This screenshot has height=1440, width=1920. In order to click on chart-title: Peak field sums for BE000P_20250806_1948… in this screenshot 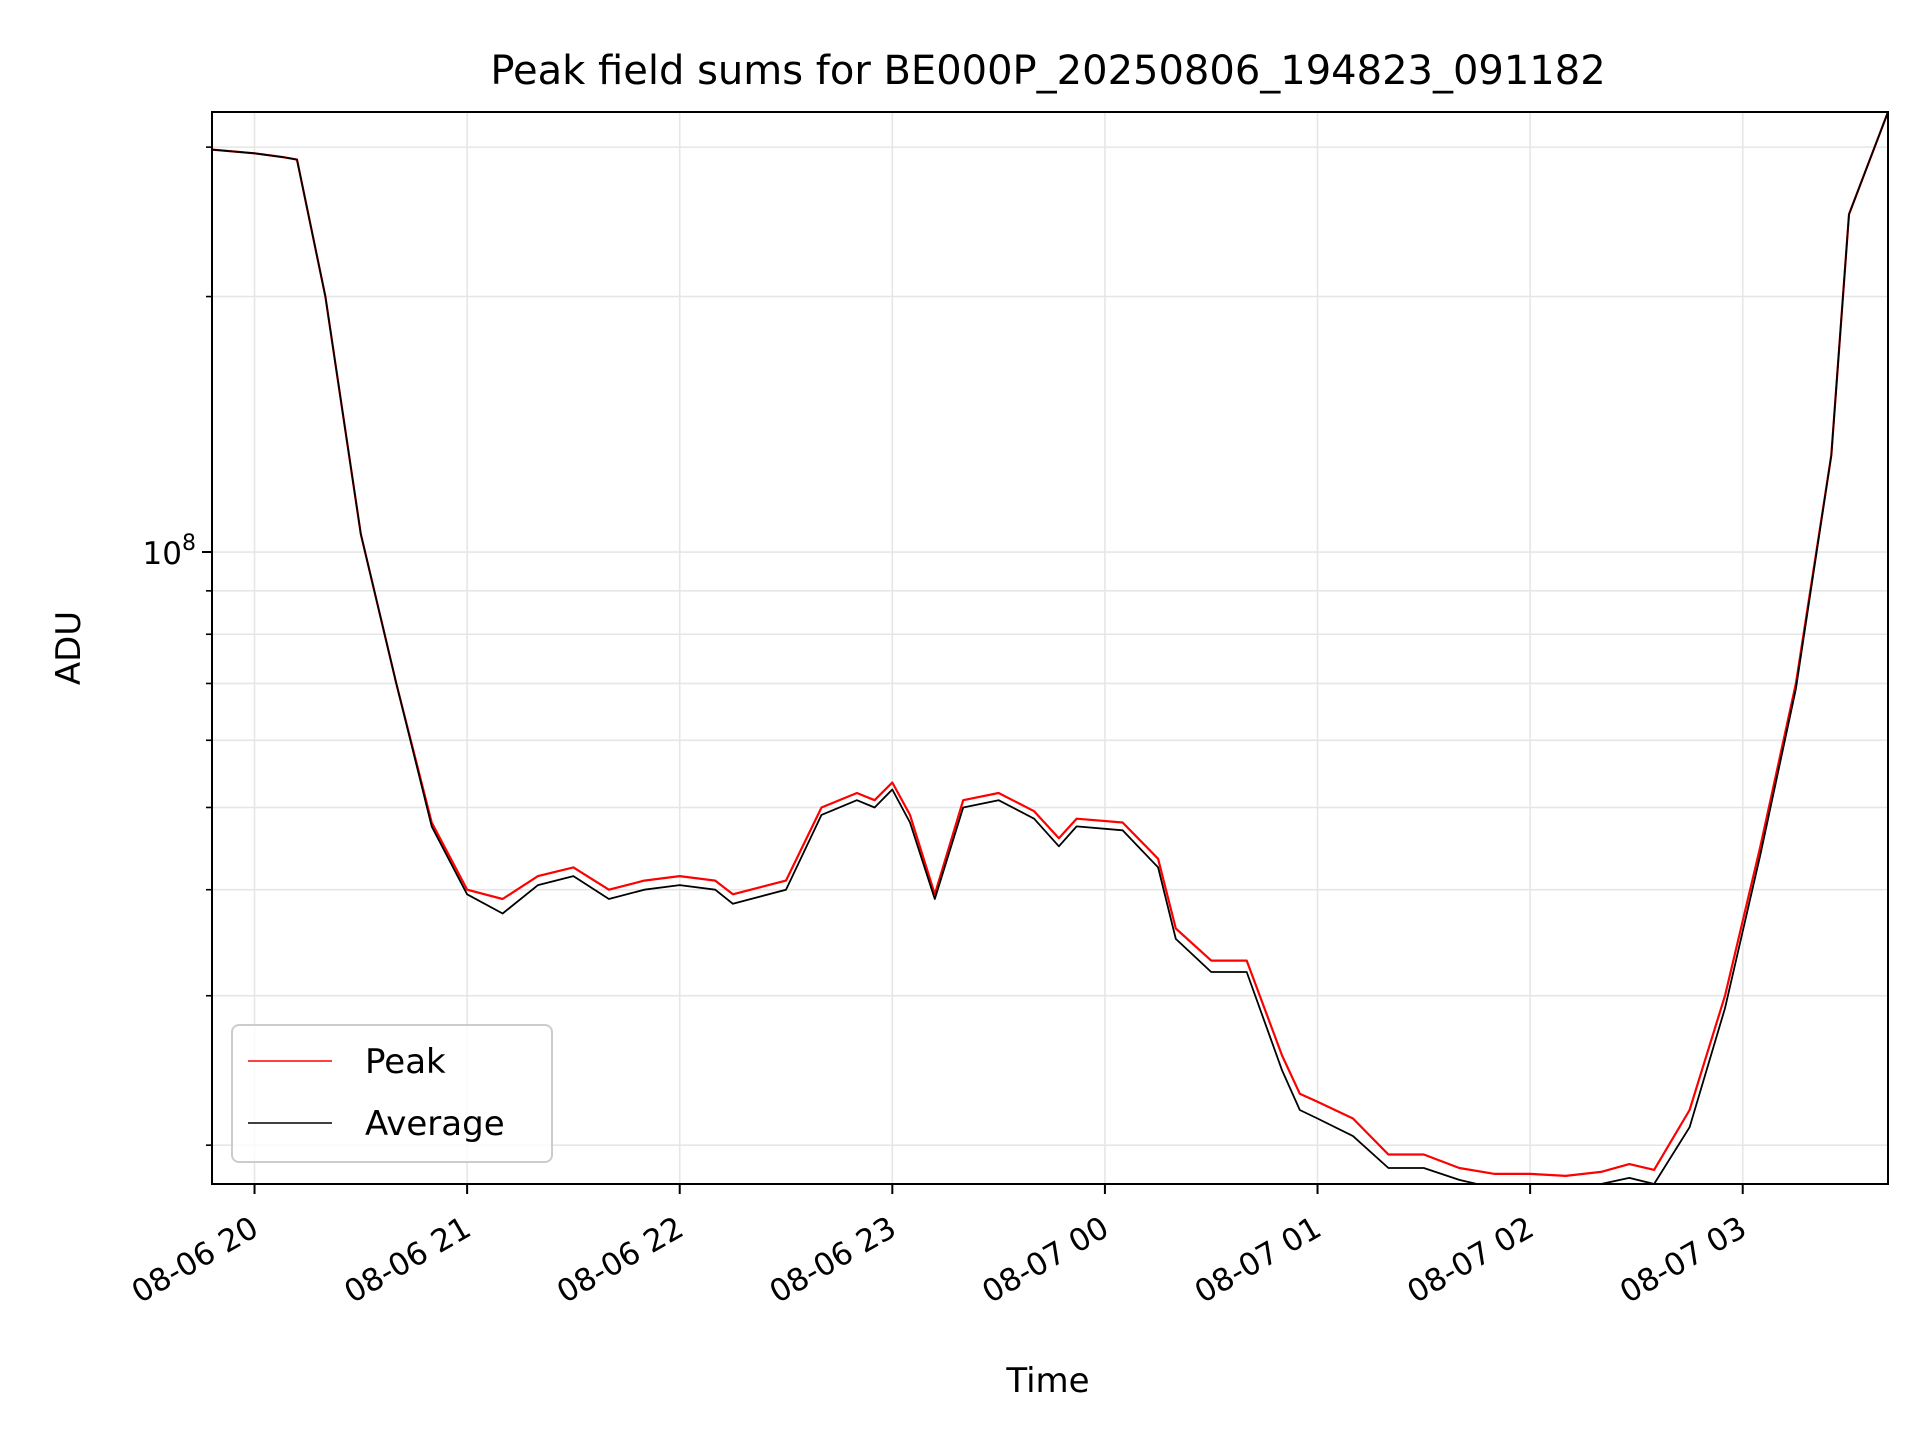, I will do `click(1047, 71)`.